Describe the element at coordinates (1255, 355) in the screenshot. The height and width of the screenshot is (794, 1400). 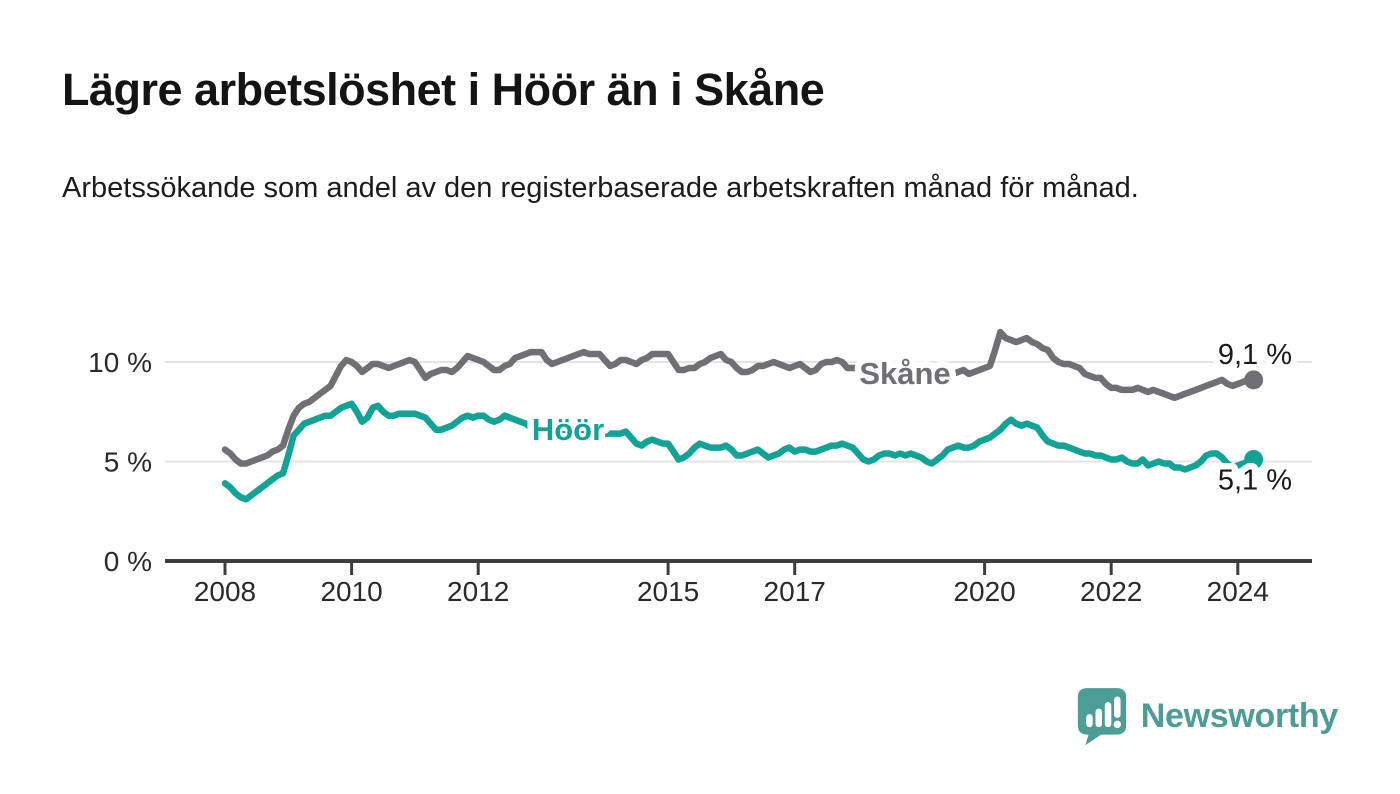
I see `end-value-label-skne: 9,1 %` at that location.